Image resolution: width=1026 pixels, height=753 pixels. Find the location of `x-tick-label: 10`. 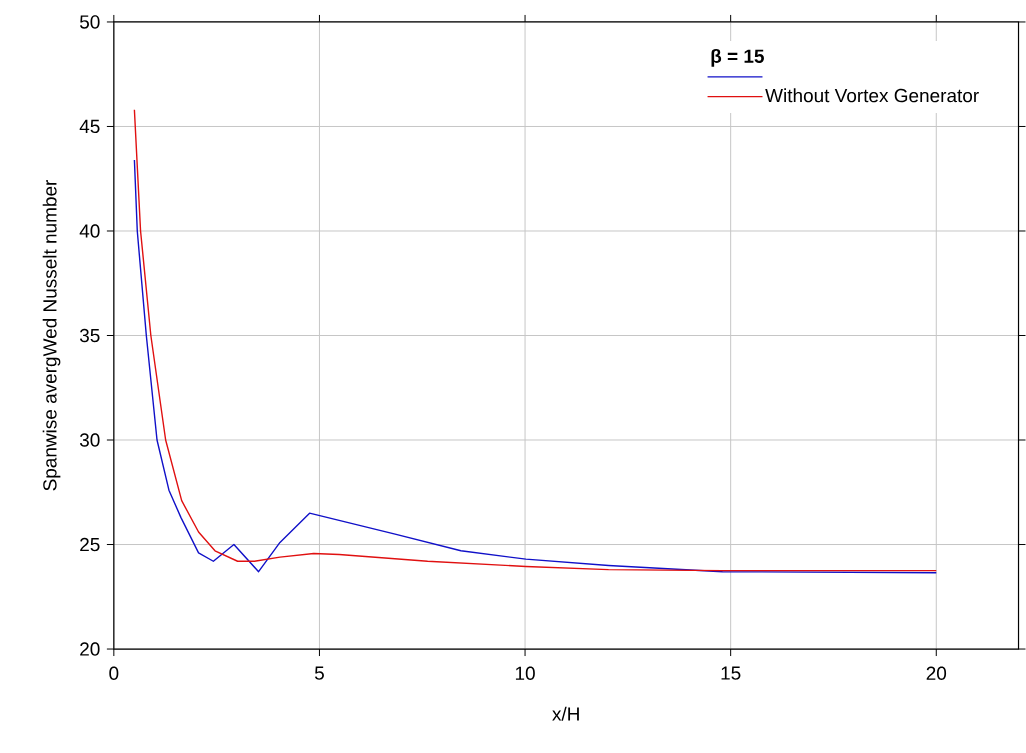

x-tick-label: 10 is located at coordinates (525, 673).